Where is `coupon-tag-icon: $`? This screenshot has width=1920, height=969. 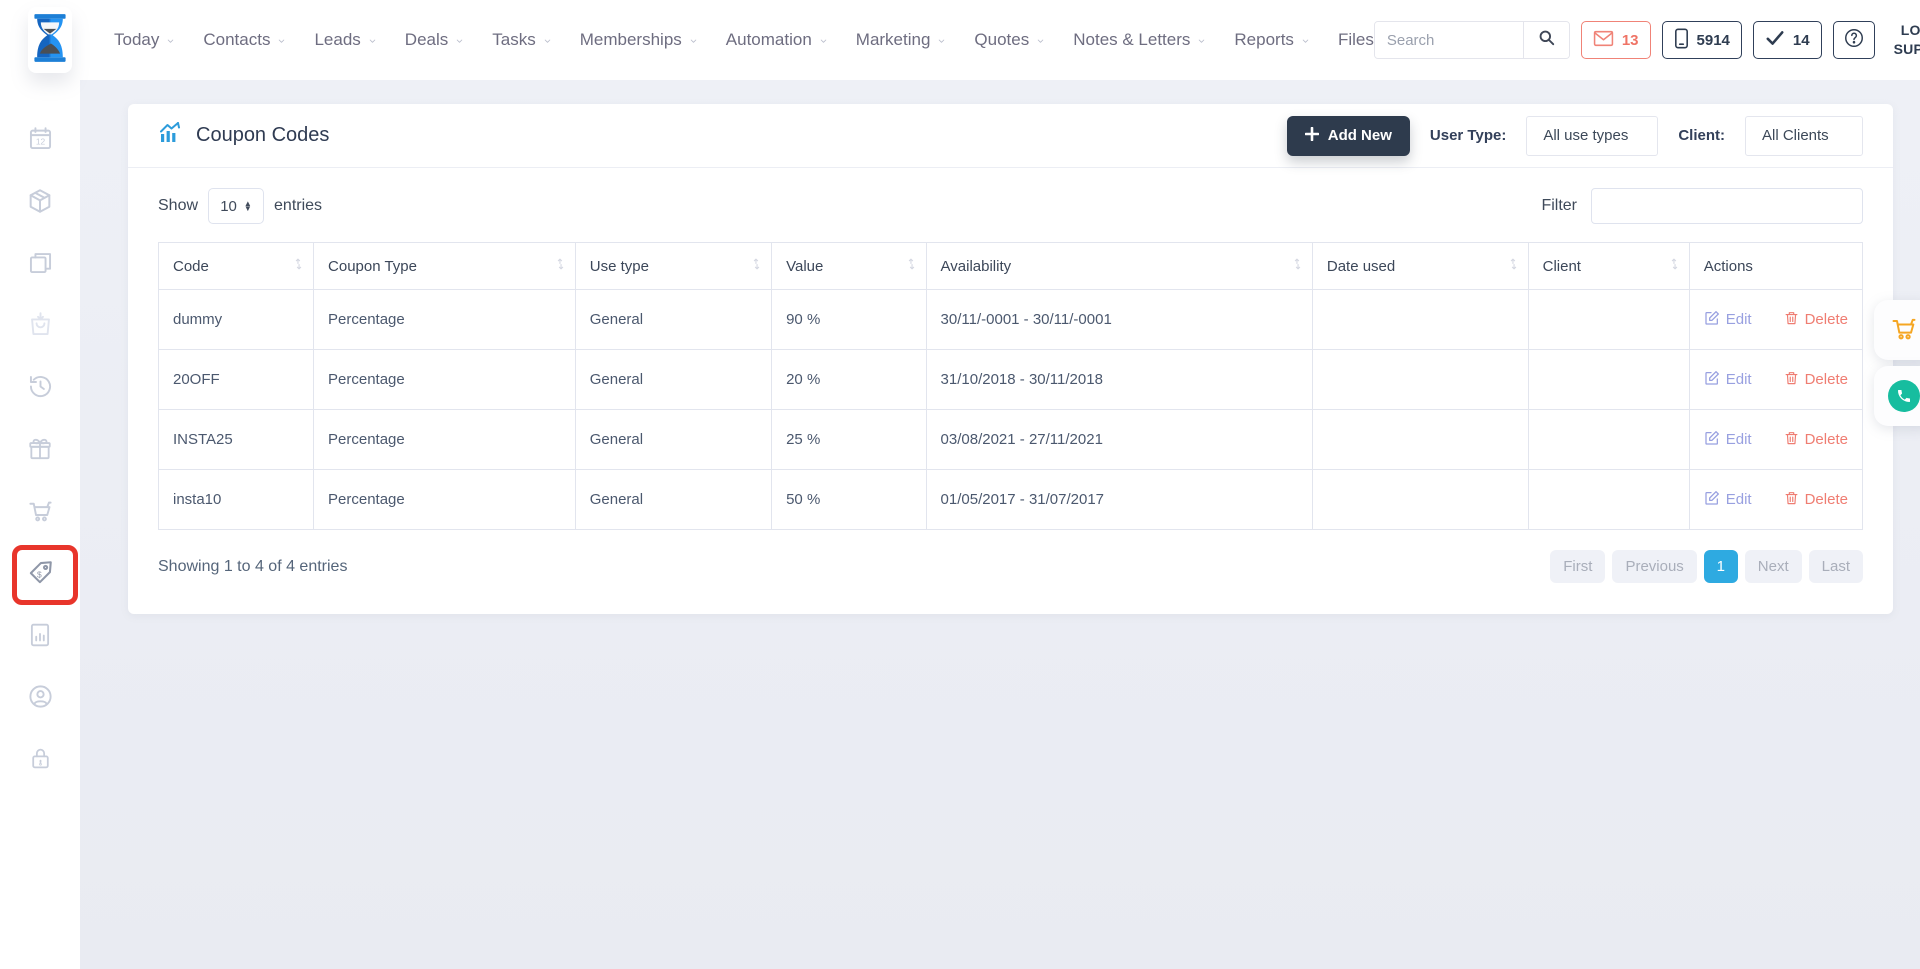 coupon-tag-icon: $ is located at coordinates (40, 575).